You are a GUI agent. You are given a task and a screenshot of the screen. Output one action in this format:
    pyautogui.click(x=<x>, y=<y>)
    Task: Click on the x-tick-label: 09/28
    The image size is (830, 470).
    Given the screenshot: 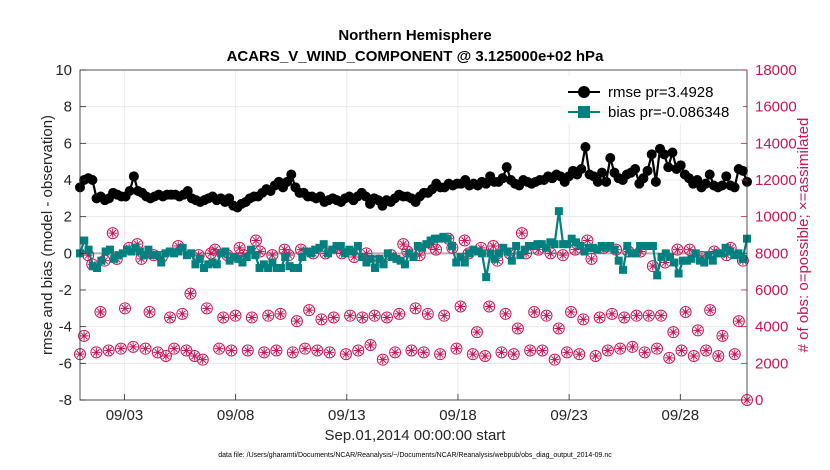 What is the action you would take?
    pyautogui.click(x=681, y=415)
    